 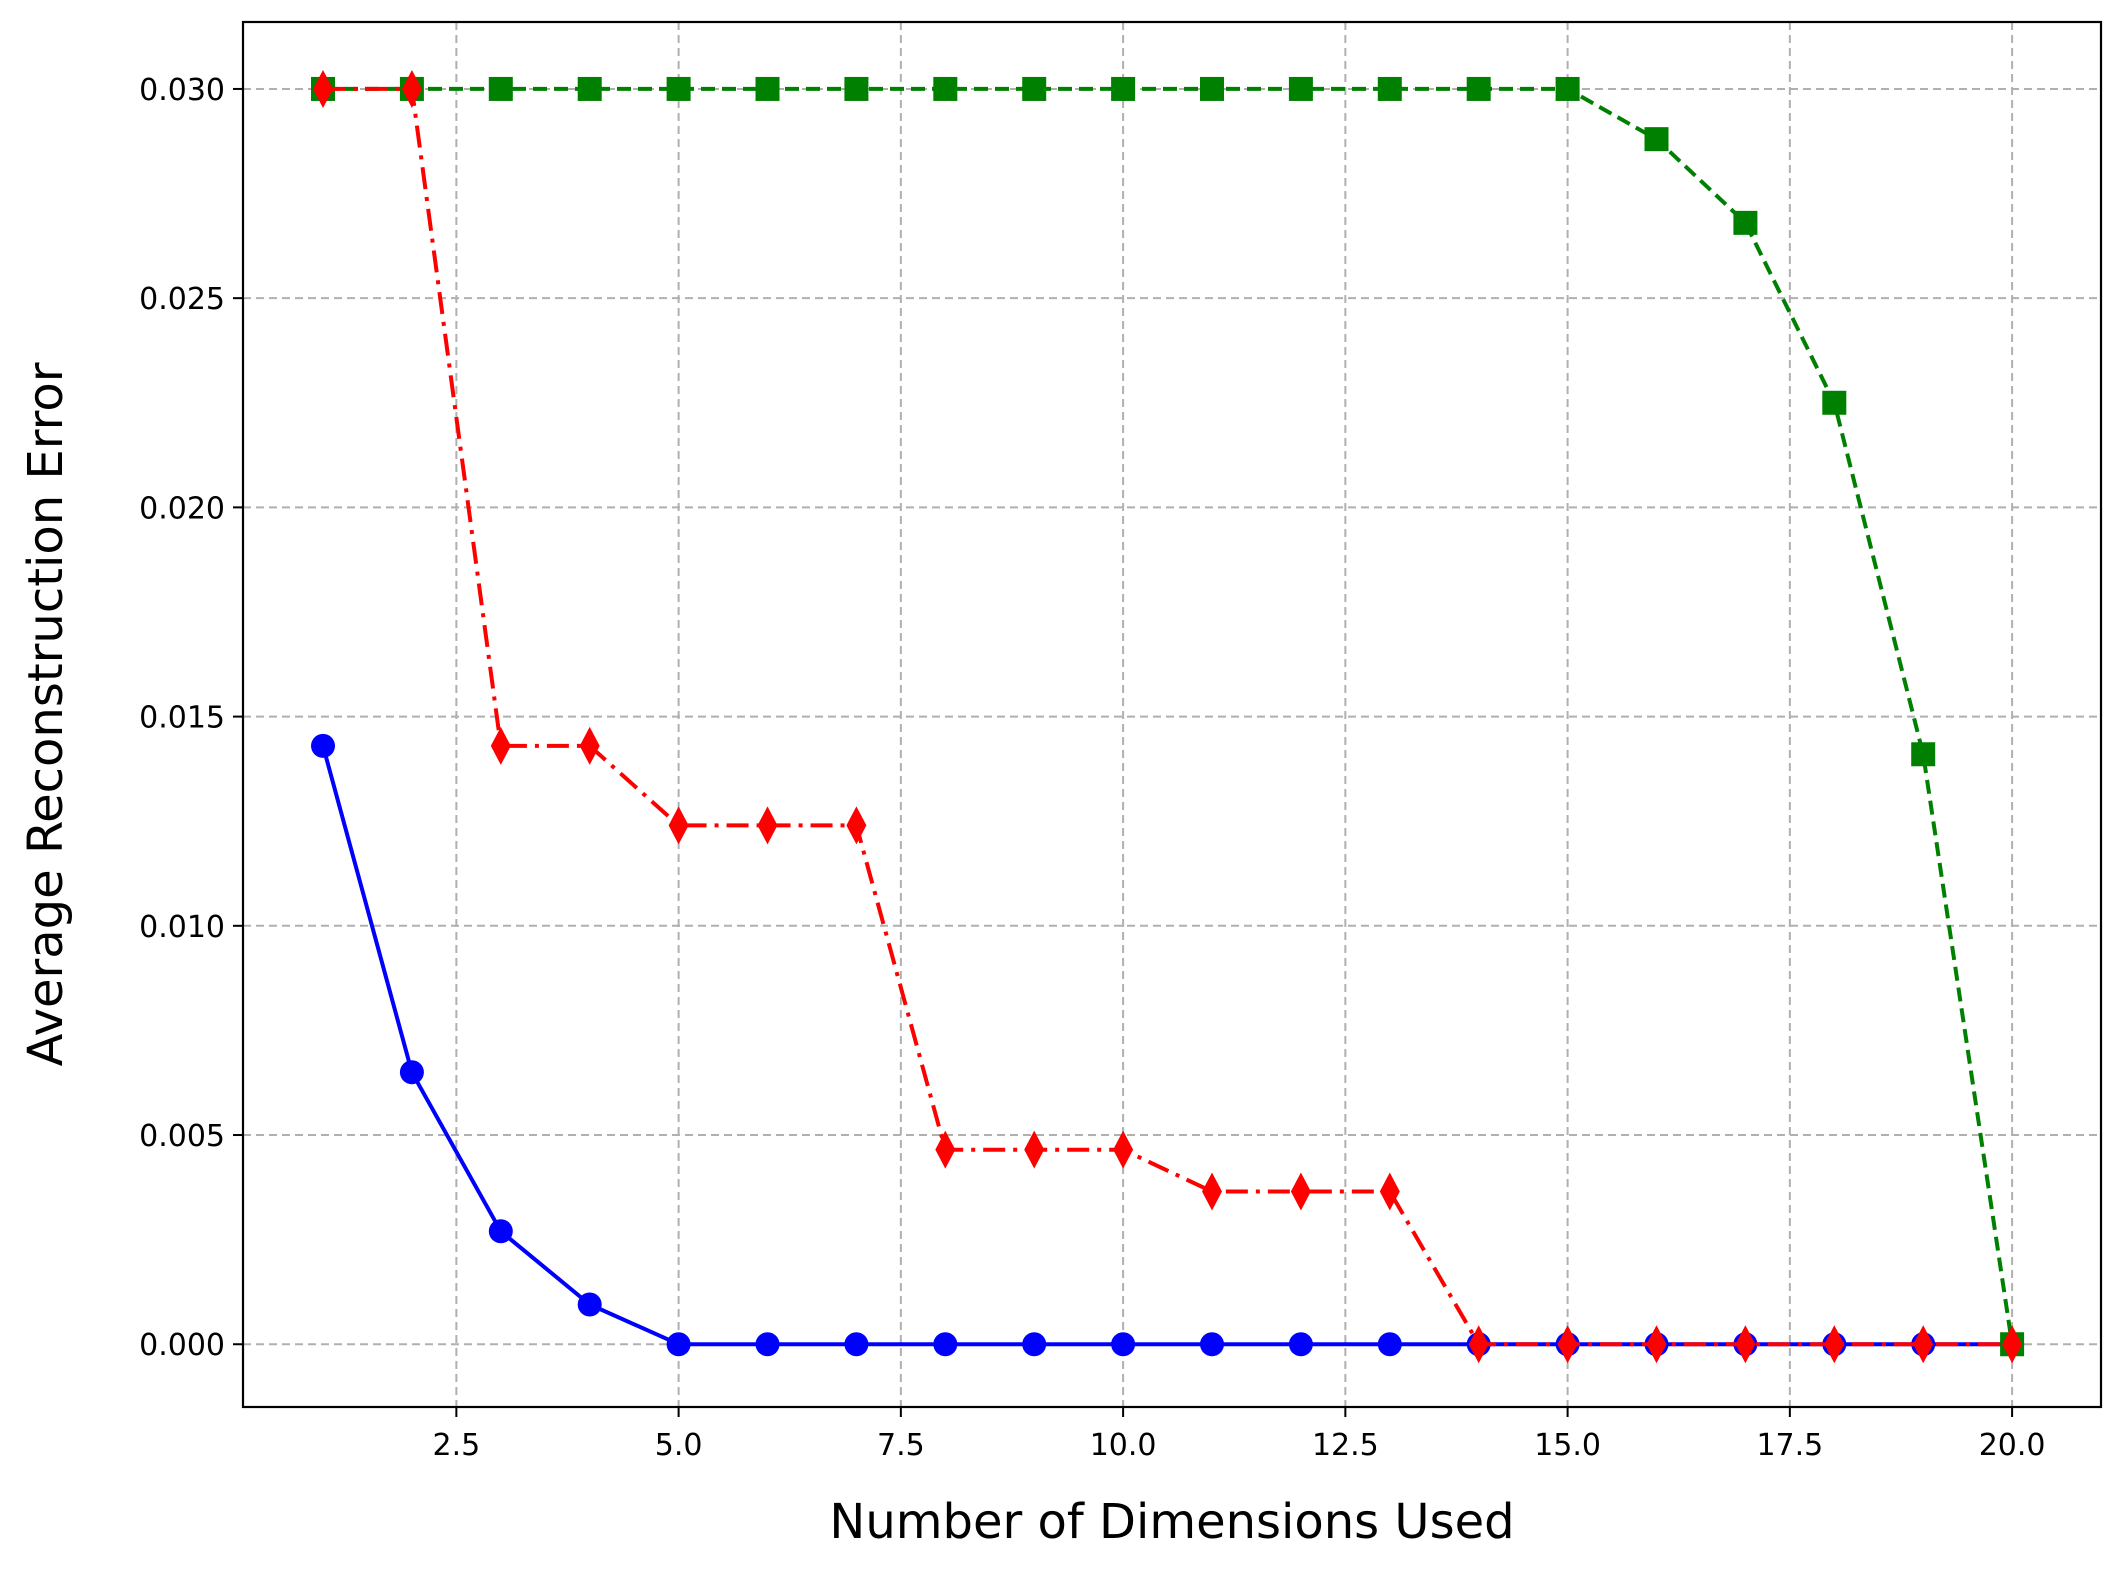 What do you see at coordinates (1789, 1445) in the screenshot?
I see `x-tick-label: 17.5` at bounding box center [1789, 1445].